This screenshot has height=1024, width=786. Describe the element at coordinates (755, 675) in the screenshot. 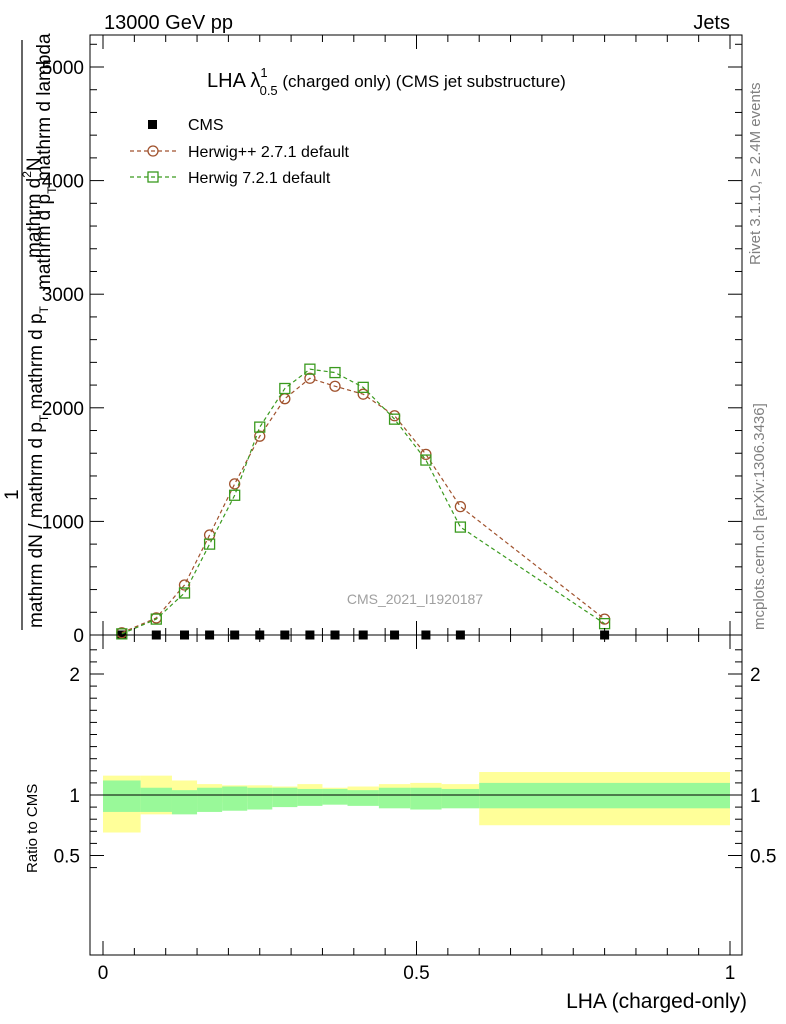

I see `ratio-y-tick-label-right: 2` at that location.